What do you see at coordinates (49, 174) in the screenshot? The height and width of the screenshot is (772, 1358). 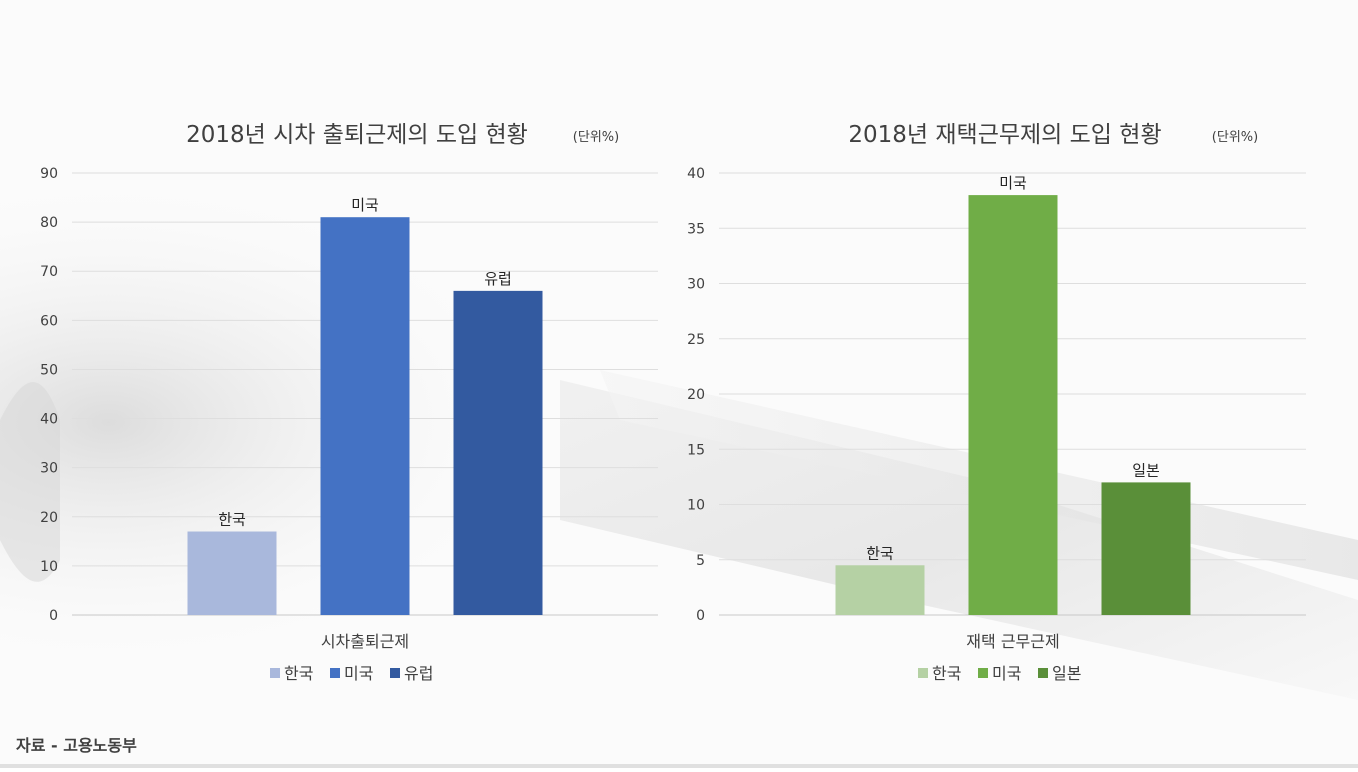 I see `y-tick-label: 90` at bounding box center [49, 174].